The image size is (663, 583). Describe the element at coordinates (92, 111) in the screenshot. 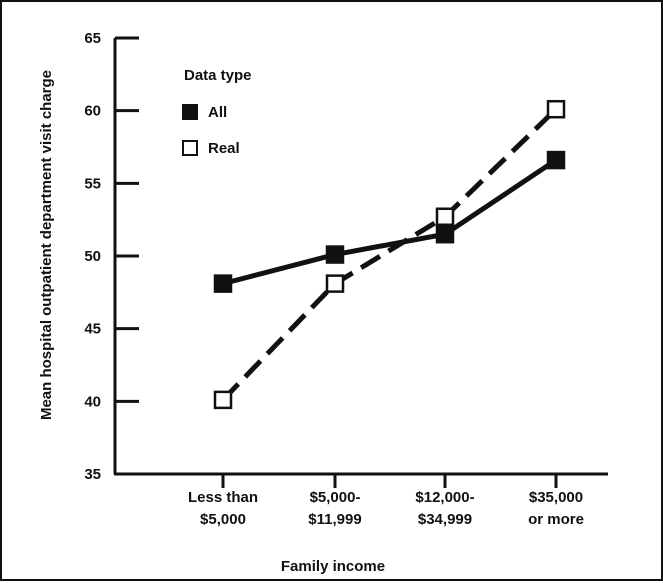

I see `y-tick-label: 60` at that location.